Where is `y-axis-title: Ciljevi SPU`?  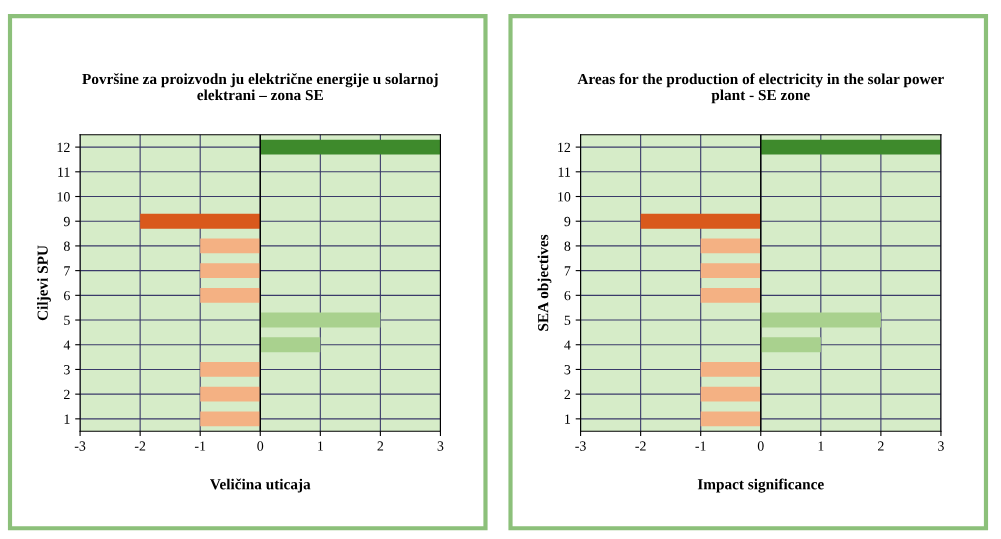
y-axis-title: Ciljevi SPU is located at coordinates (44, 283).